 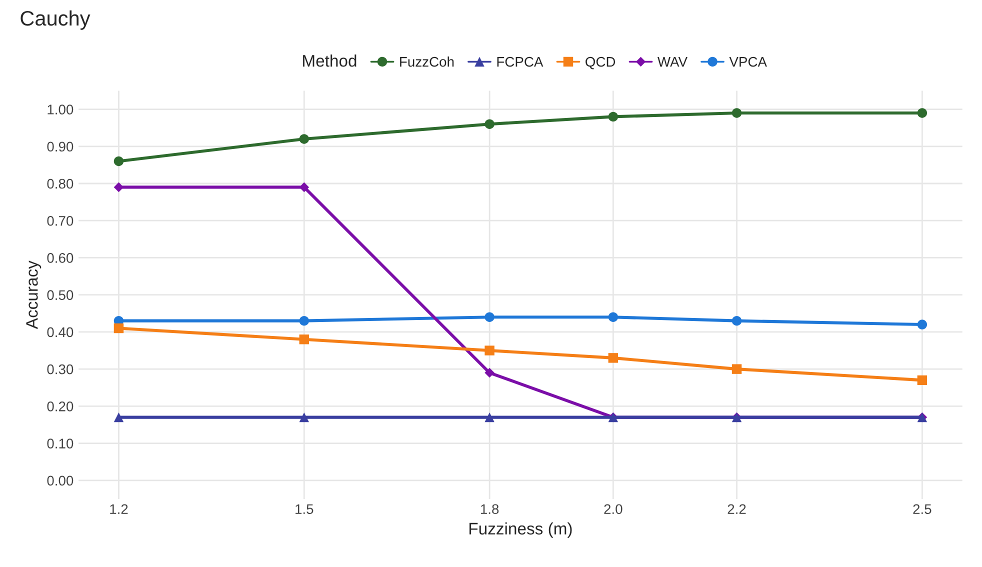 What do you see at coordinates (613, 509) in the screenshot?
I see `x-tick-label: 2.0` at bounding box center [613, 509].